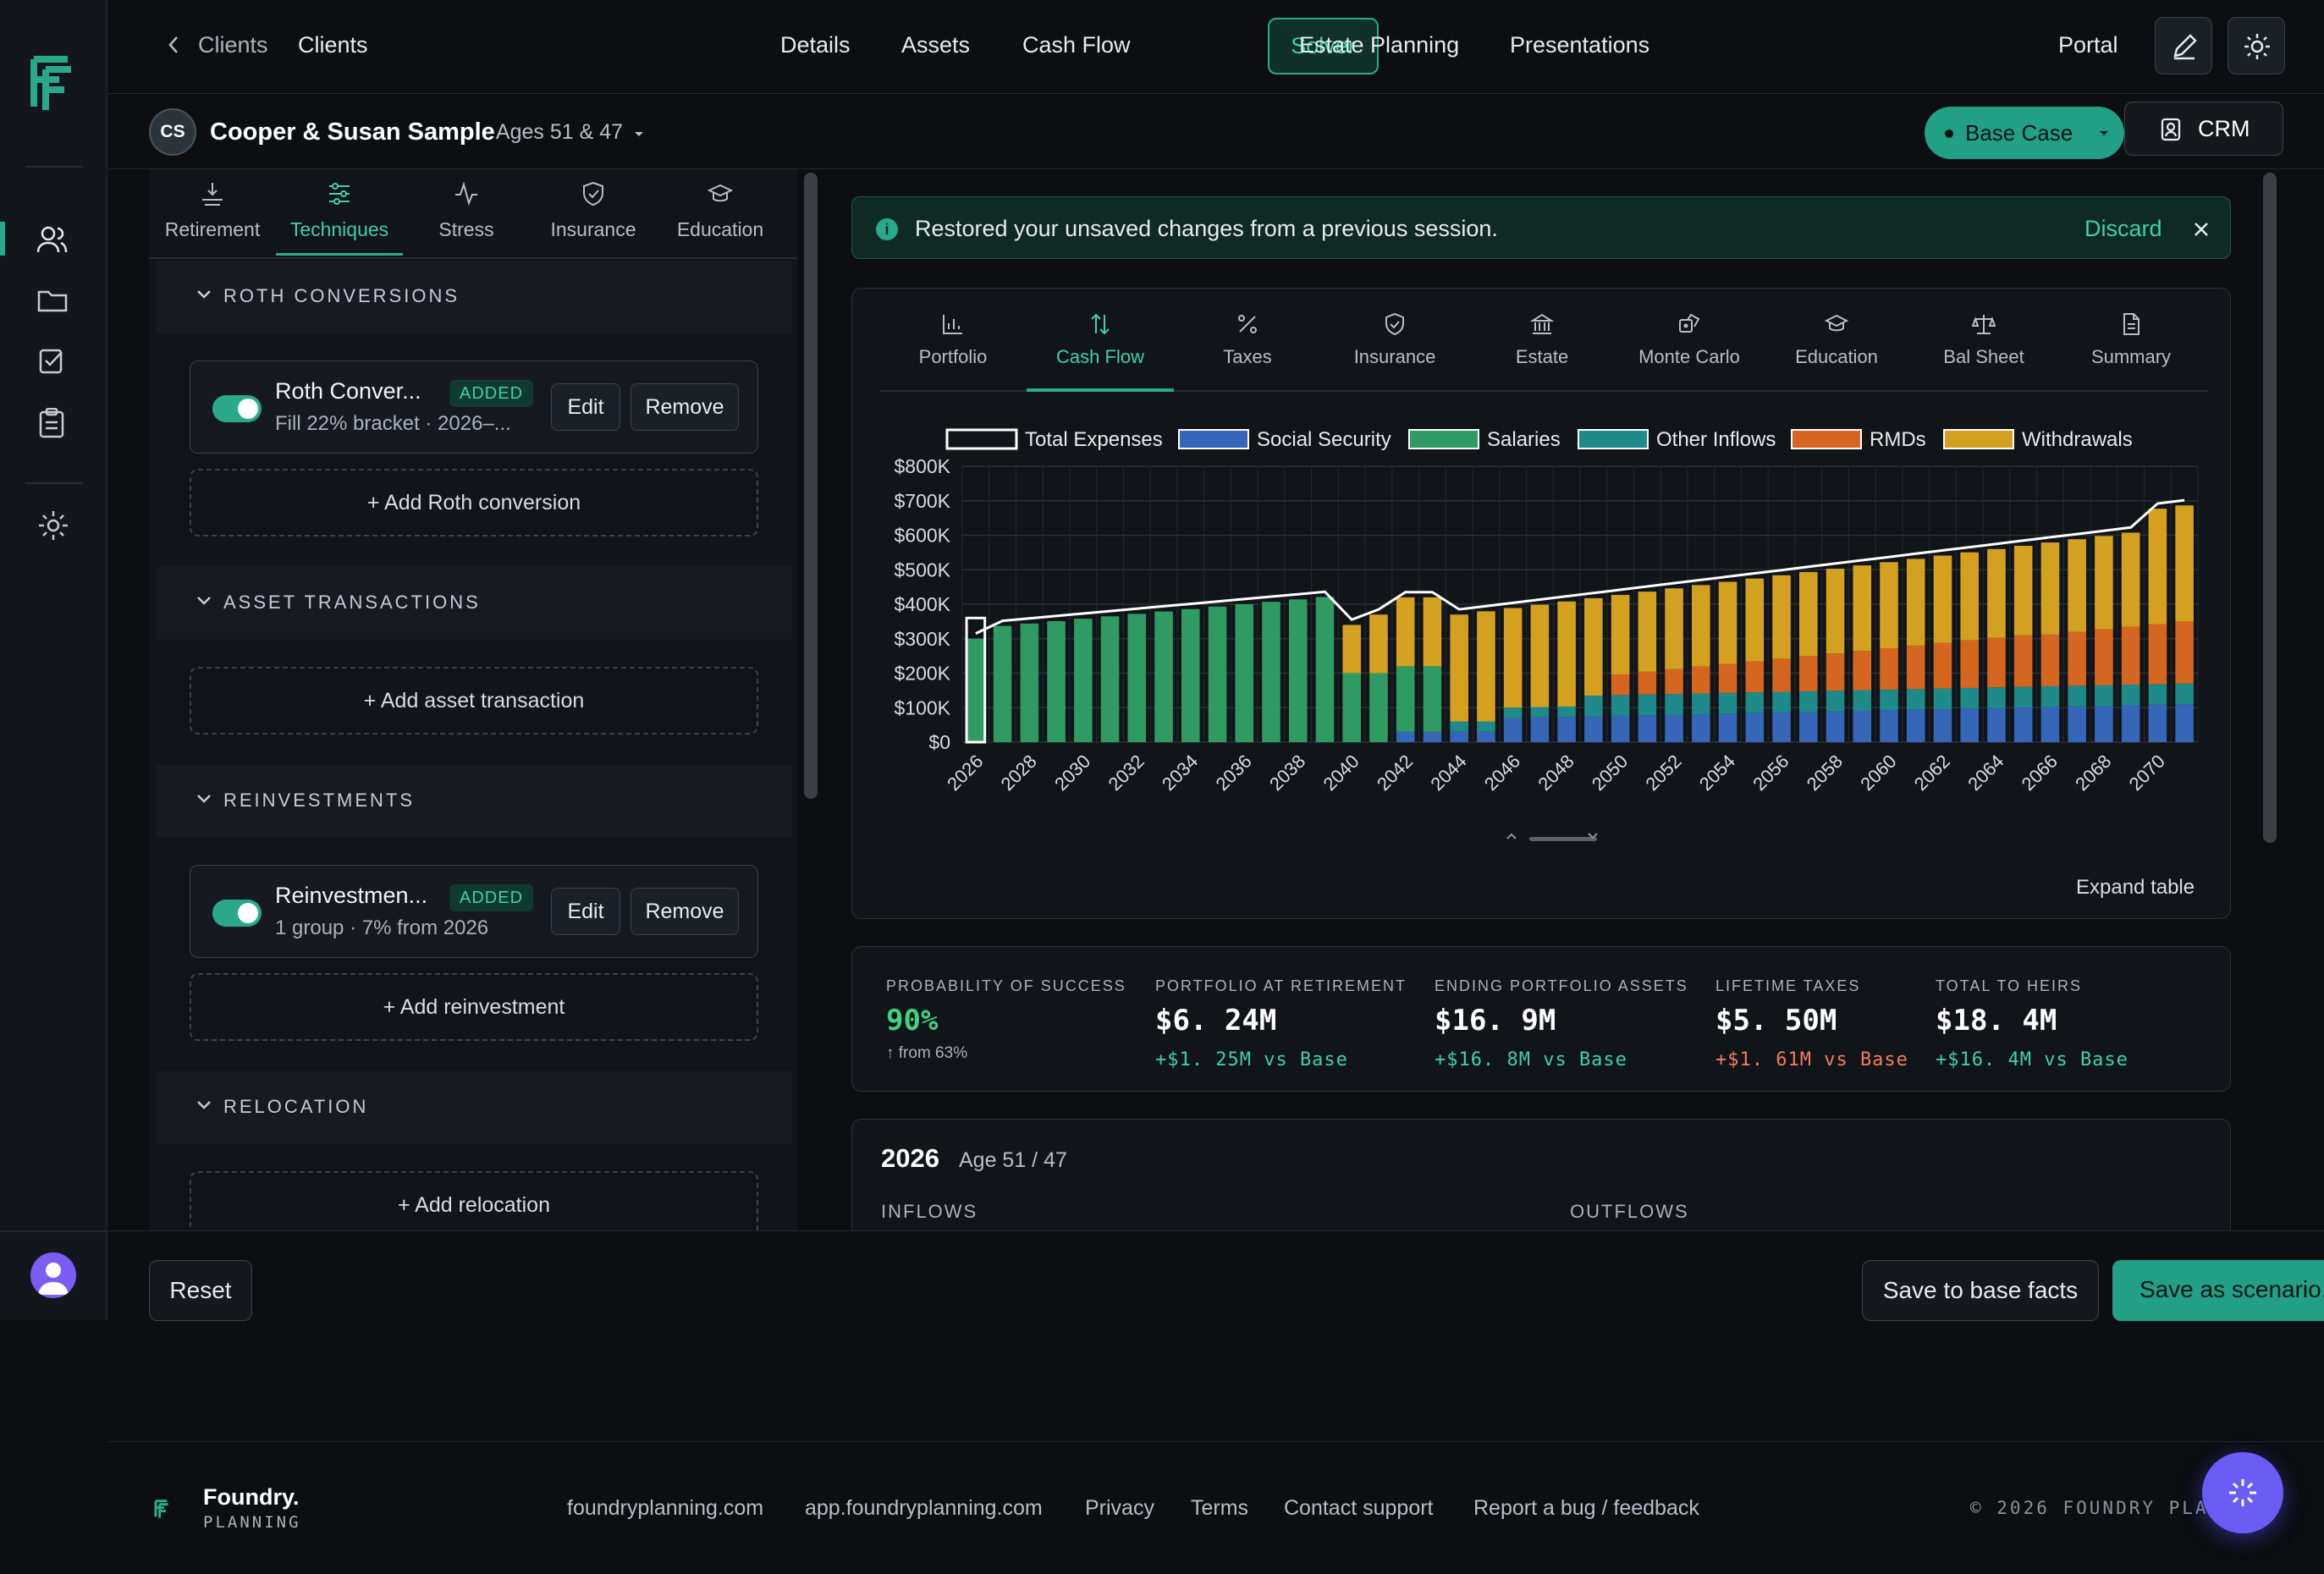 The image size is (2324, 1574). Describe the element at coordinates (685, 911) in the screenshot. I see `reinvestment-remove-button: Remove` at that location.